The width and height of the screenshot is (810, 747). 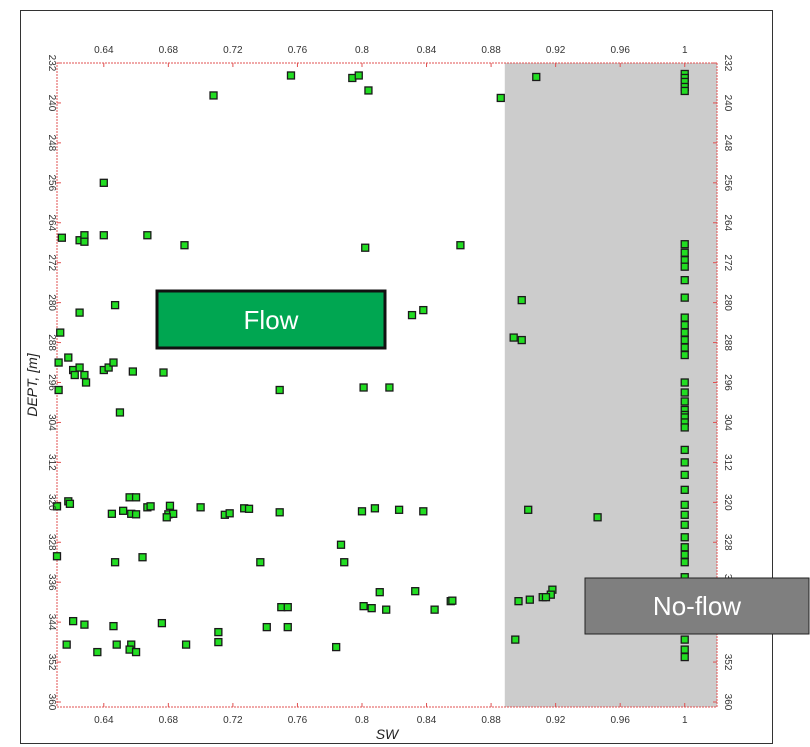 I want to click on x-tick-label-top: 0.8, so click(x=362, y=50).